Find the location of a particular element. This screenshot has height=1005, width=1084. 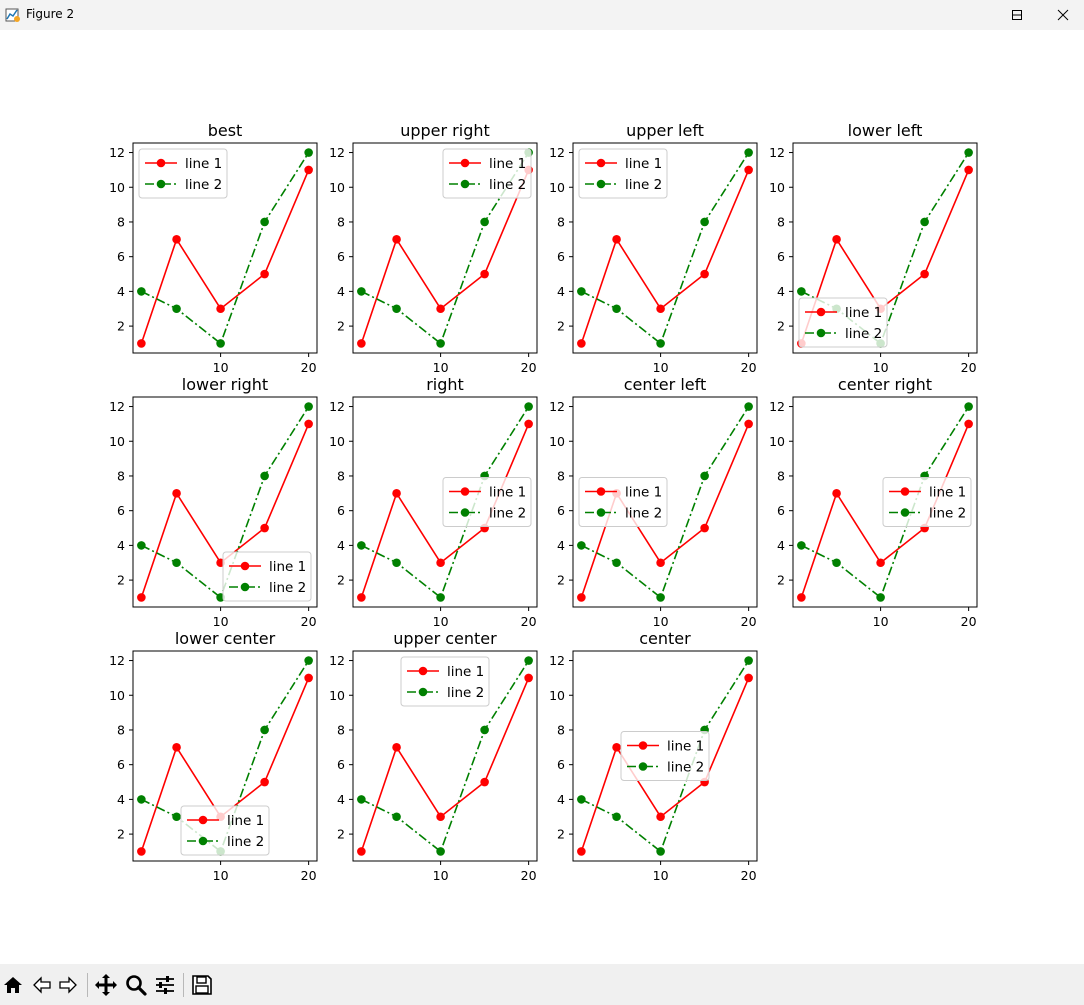

pan-button is located at coordinates (106, 985).